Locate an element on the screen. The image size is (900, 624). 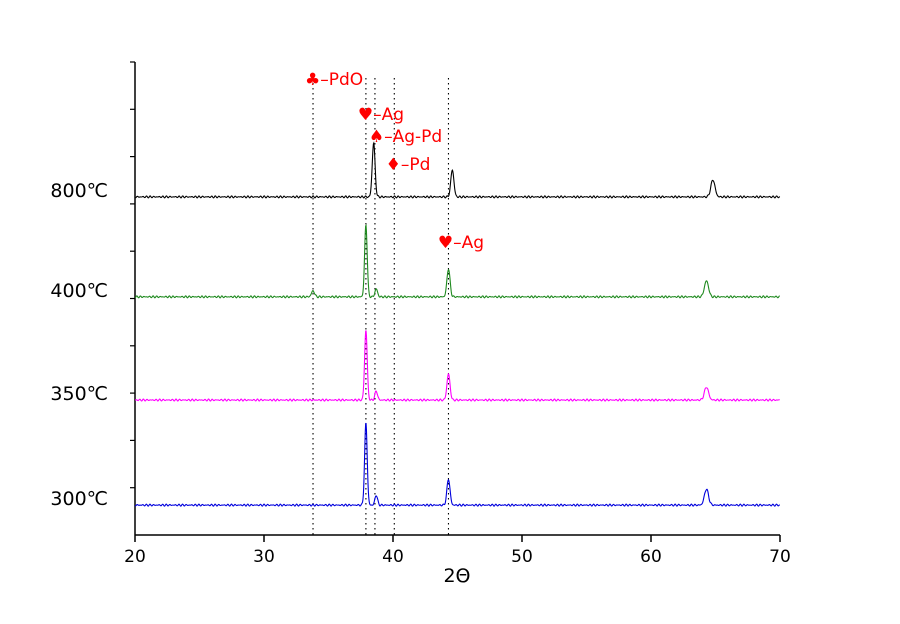
annotation-ag-1: ♥–Ag is located at coordinates (381, 115).